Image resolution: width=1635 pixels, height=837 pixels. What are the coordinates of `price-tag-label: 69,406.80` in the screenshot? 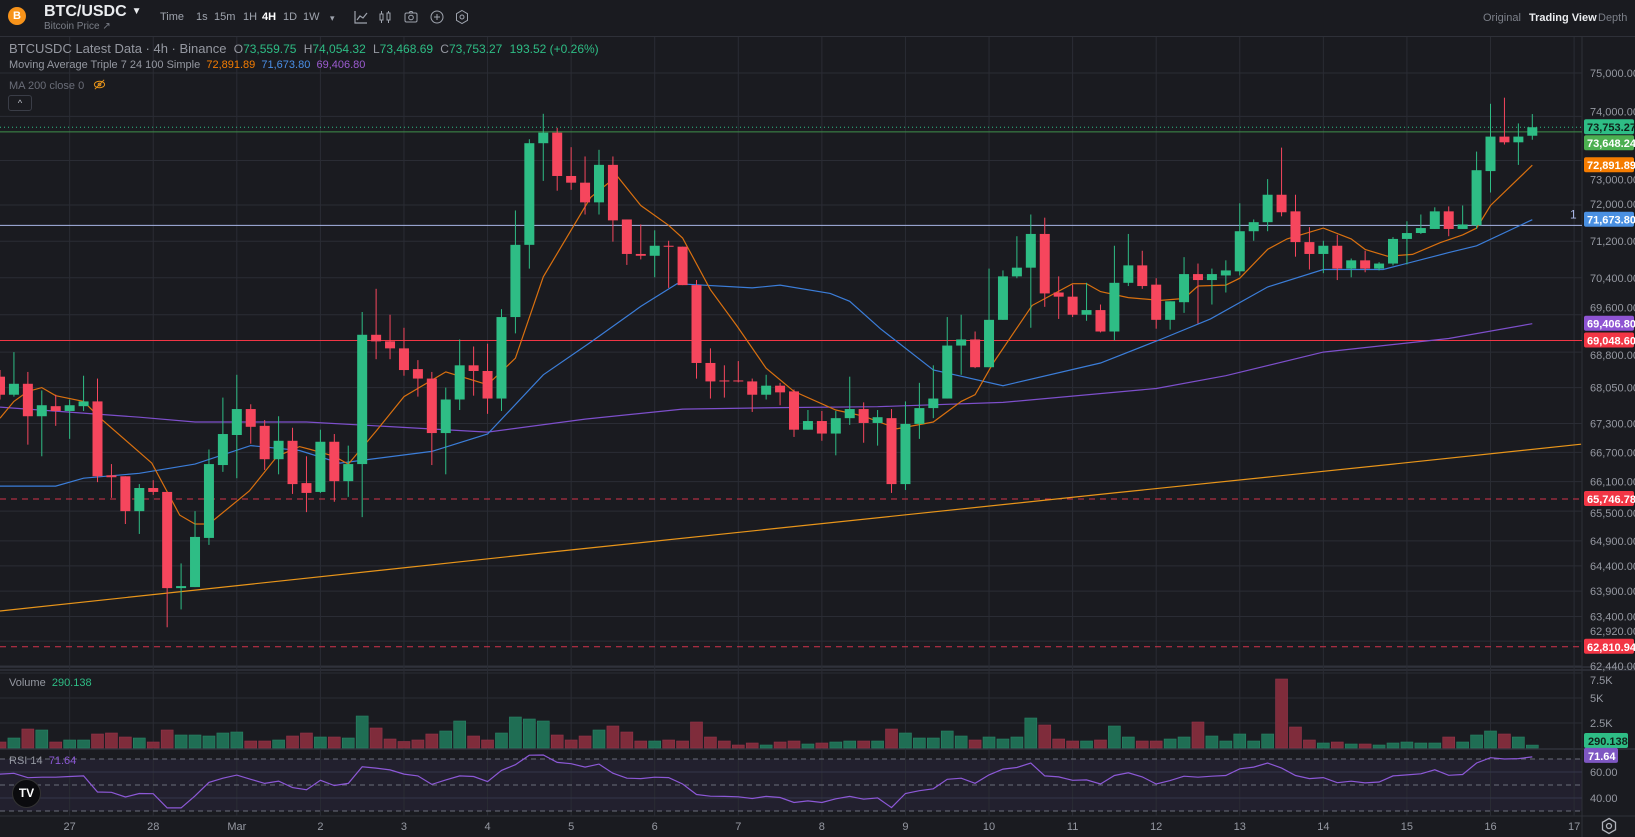 It's located at (1611, 325).